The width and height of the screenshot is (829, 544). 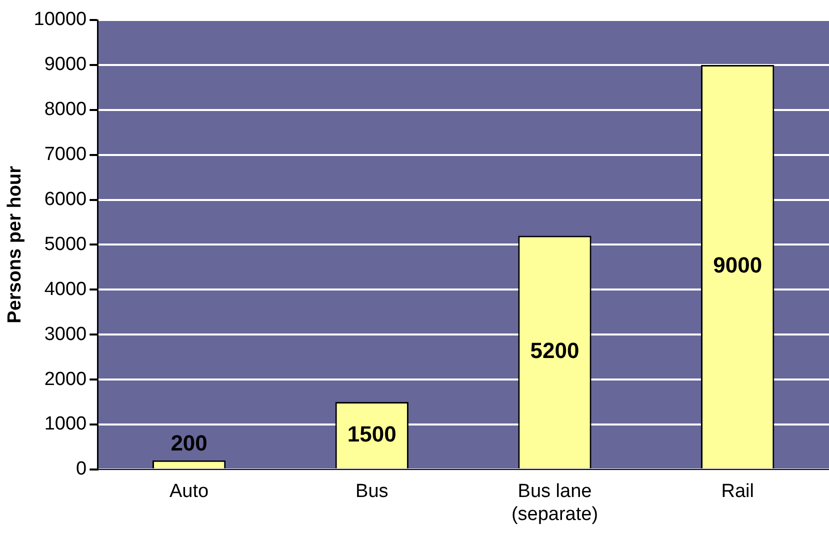 What do you see at coordinates (555, 351) in the screenshot?
I see `data-label: 5200` at bounding box center [555, 351].